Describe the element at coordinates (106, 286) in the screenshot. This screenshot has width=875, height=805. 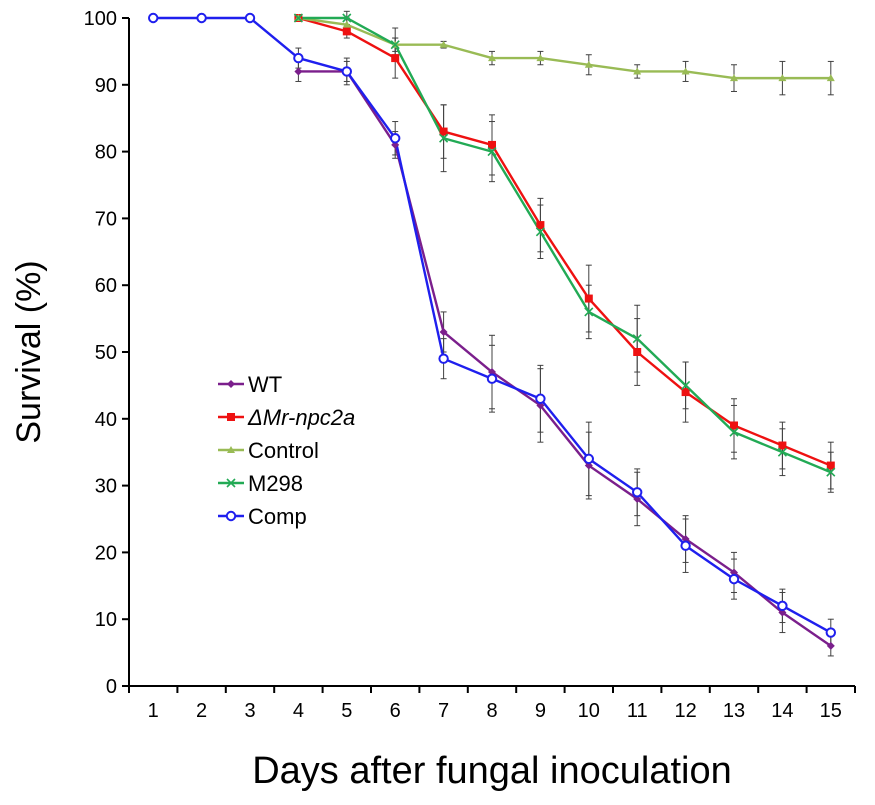
I see `y-tick-label: 60` at that location.